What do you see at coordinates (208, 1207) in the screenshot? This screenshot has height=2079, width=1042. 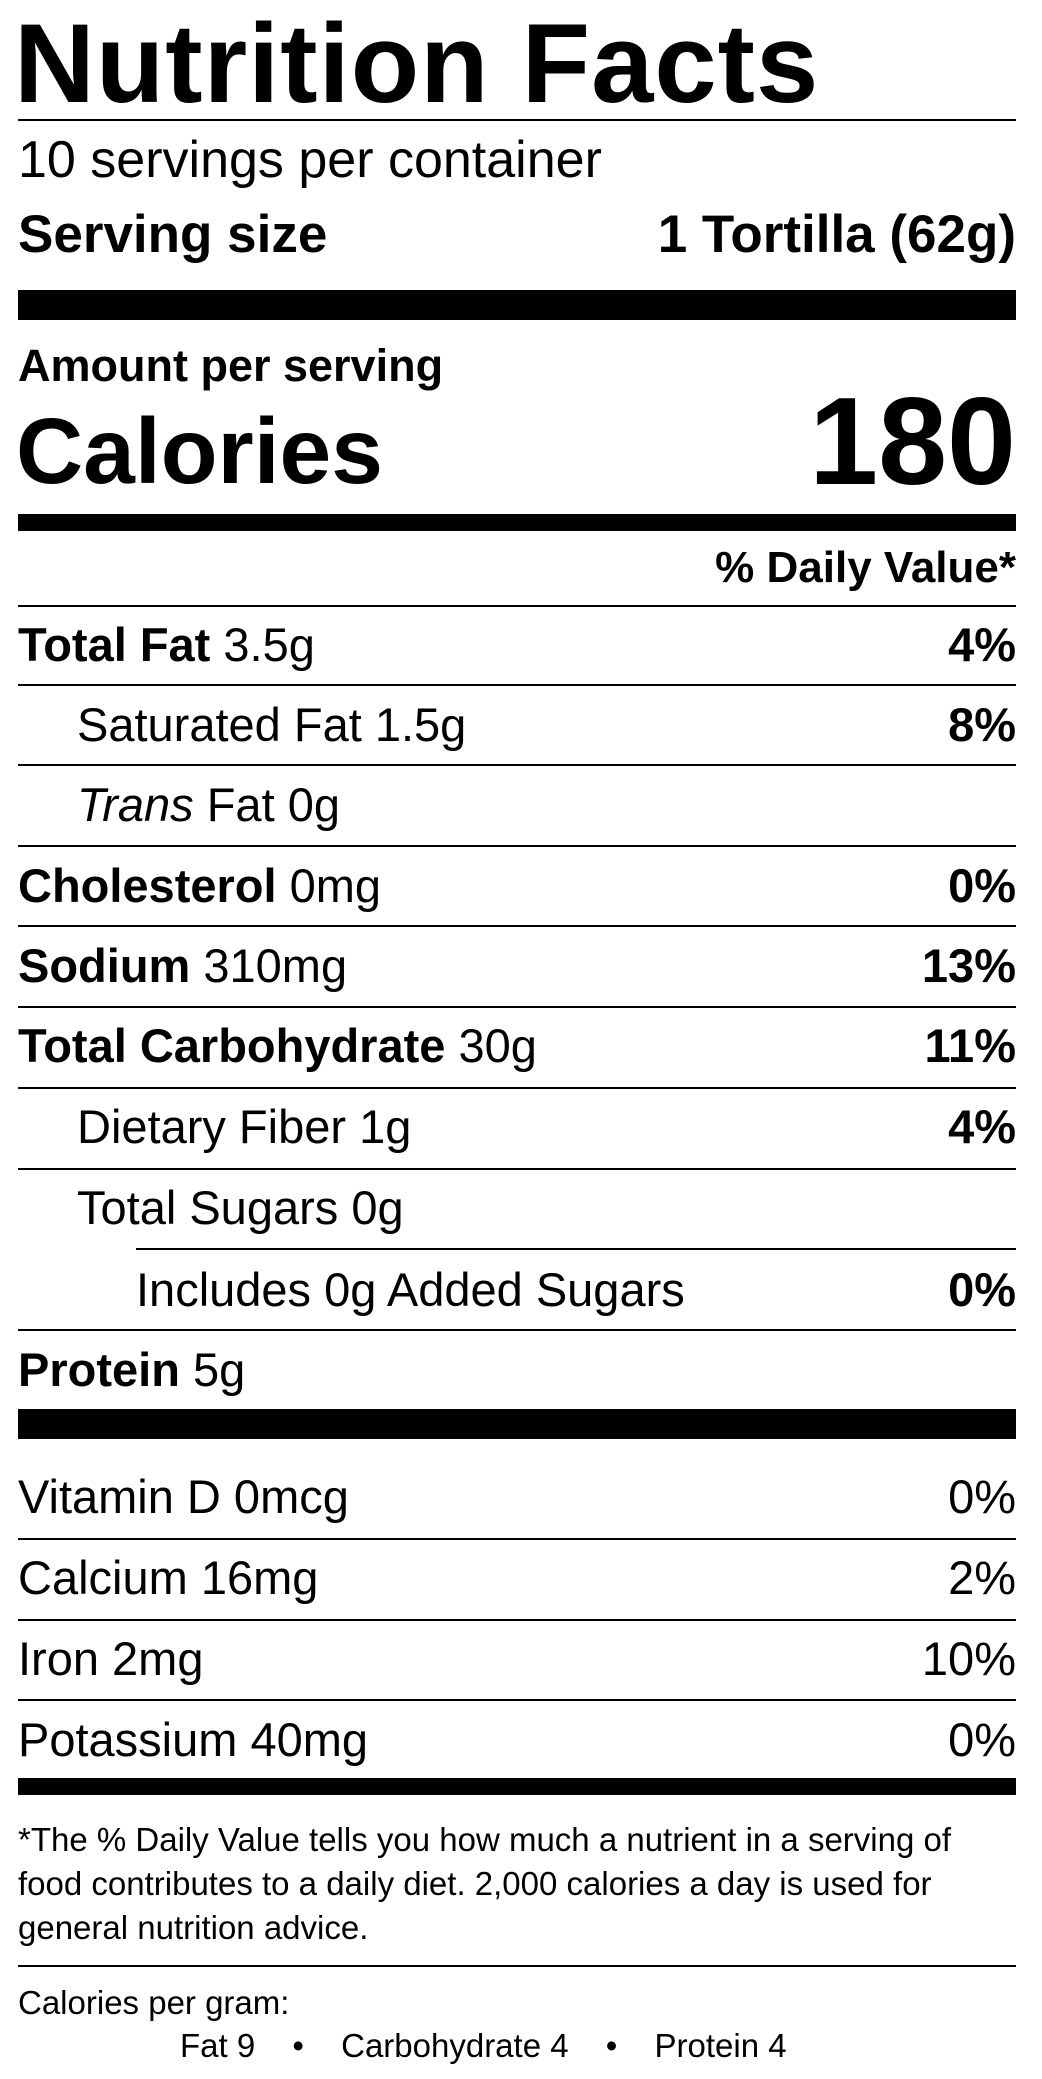 I see `nutrient-name: Total Sugars` at bounding box center [208, 1207].